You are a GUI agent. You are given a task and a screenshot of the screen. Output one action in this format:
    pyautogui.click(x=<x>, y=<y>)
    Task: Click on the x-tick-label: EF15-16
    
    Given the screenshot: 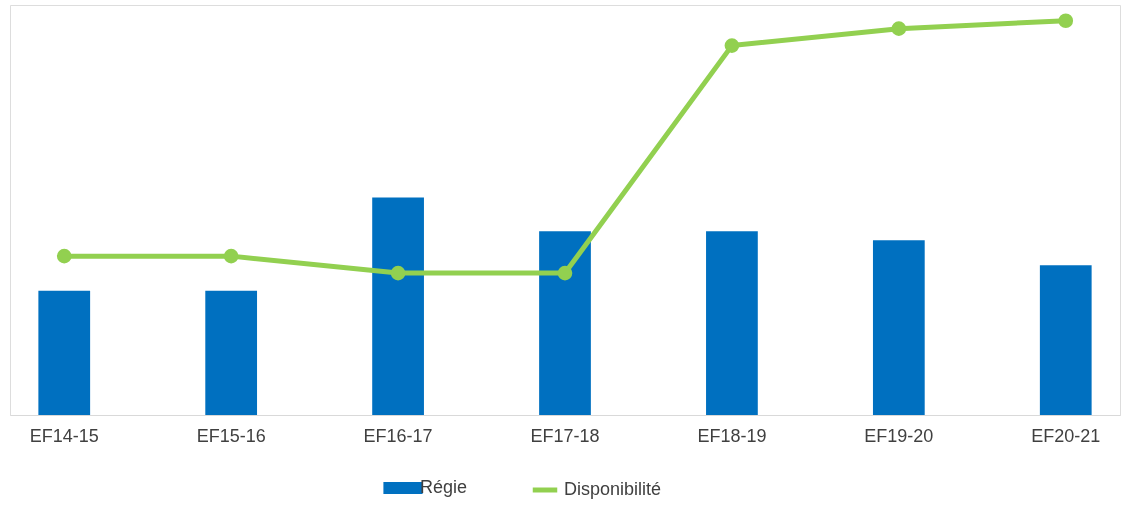 What is the action you would take?
    pyautogui.click(x=231, y=435)
    